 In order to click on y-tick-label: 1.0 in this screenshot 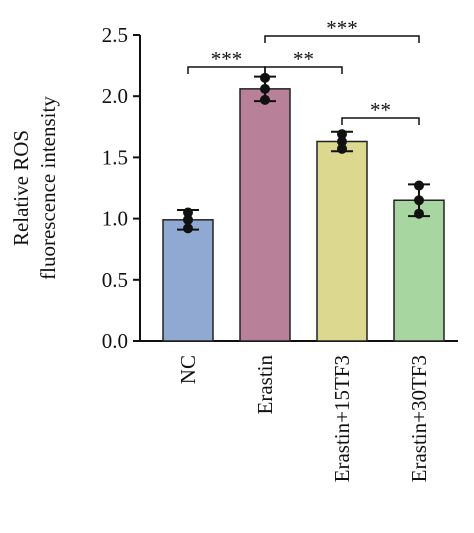, I will do `click(115, 219)`.